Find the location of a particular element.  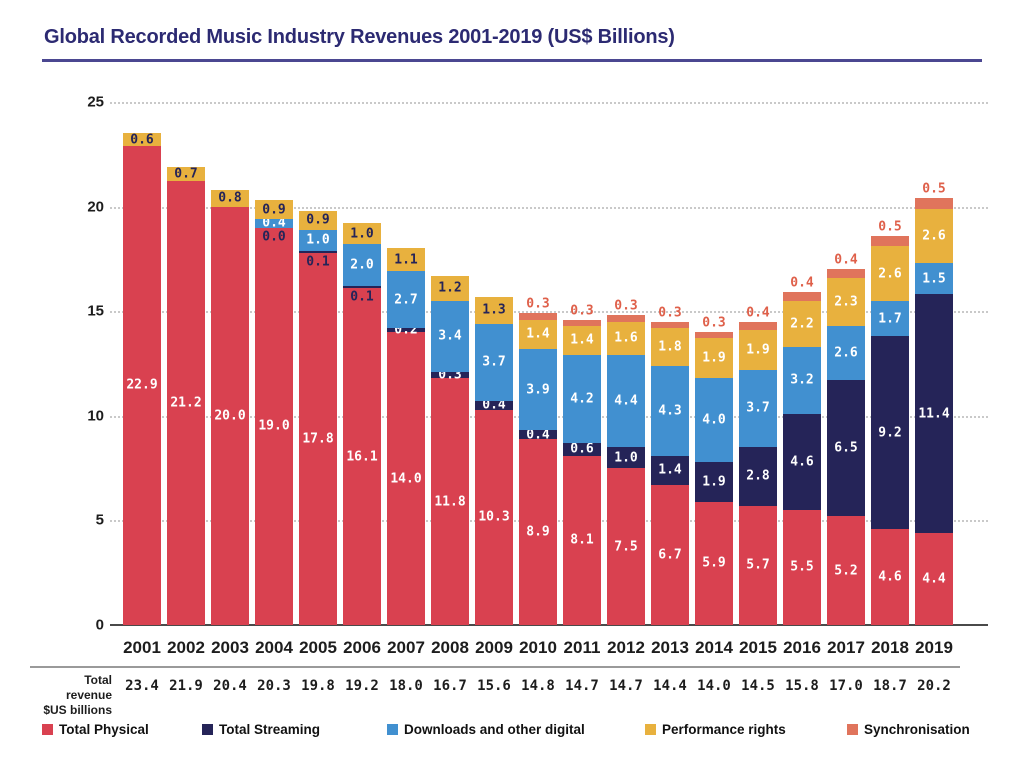

segment-value-label: 4.4 is located at coordinates (934, 579).